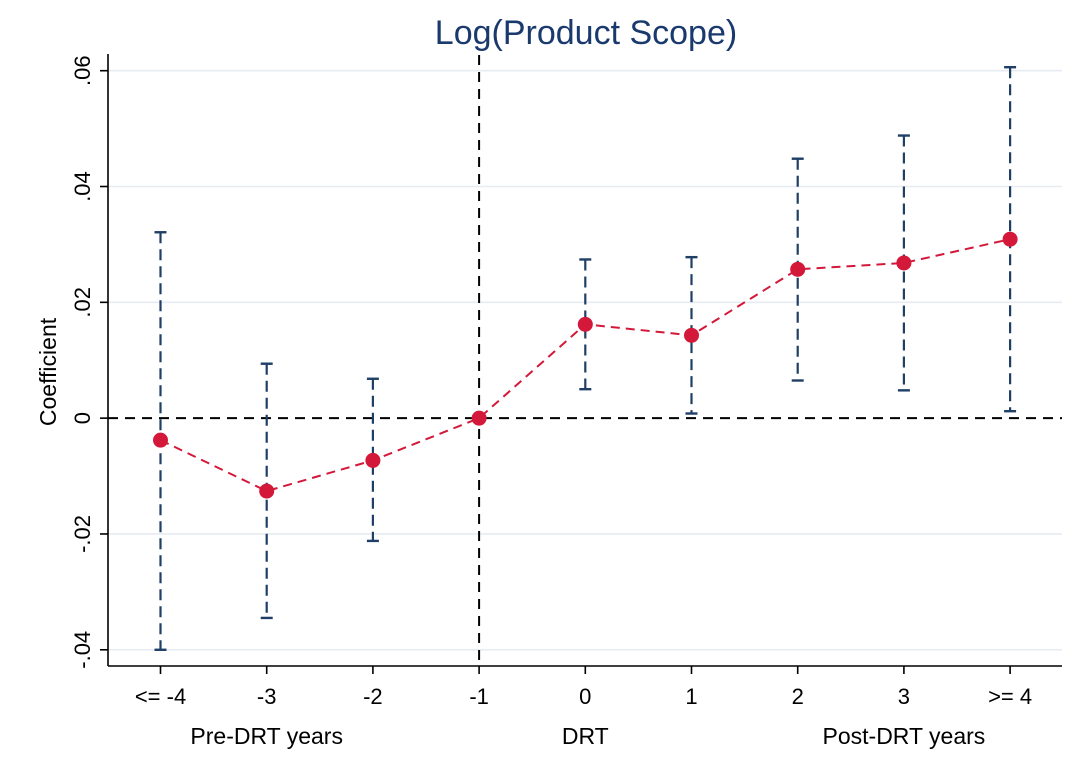  I want to click on y-ticks: -.04 -.02 0 .02 .04 .06, so click(89, 362).